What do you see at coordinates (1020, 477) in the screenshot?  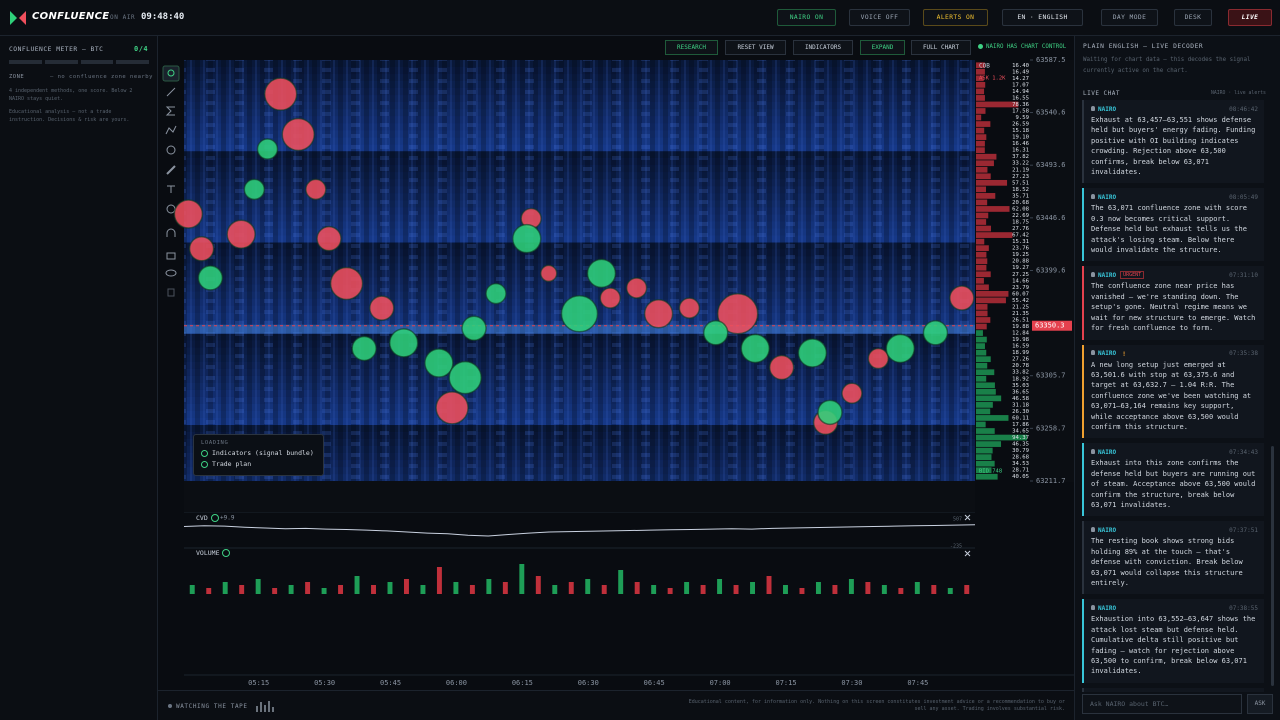 I see `book-value: 40.05` at bounding box center [1020, 477].